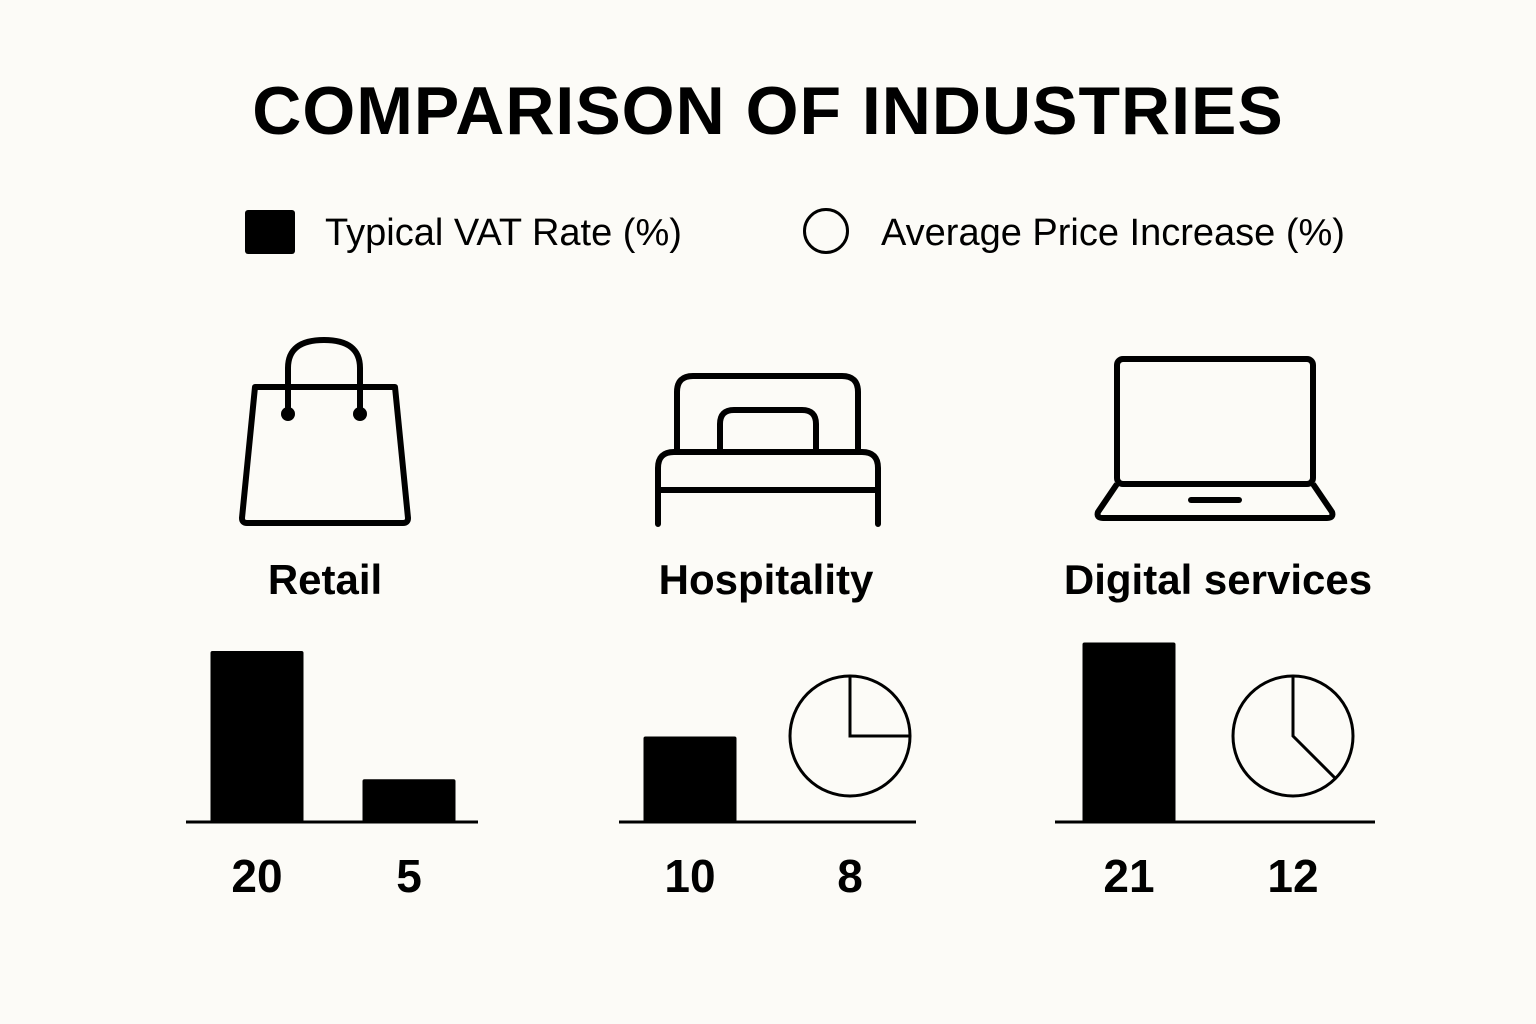 This screenshot has width=1536, height=1024. I want to click on chart-title: COMPARISON OF INDUSTRIES, so click(768, 111).